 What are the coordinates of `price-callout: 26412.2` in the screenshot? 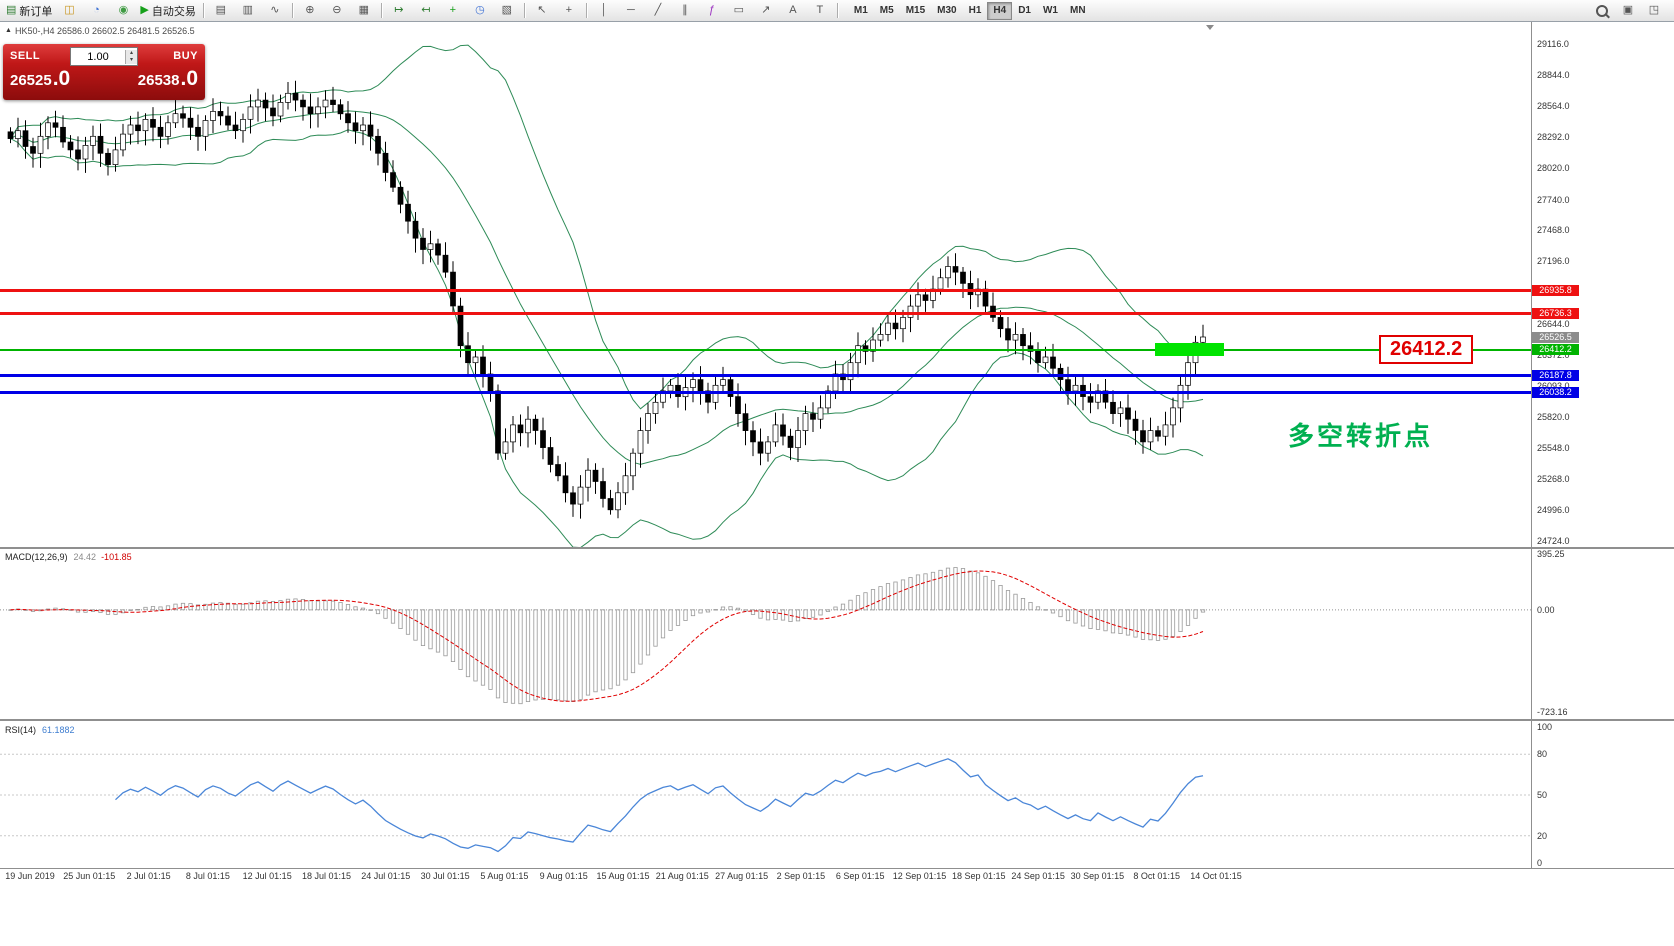 It's located at (1426, 349).